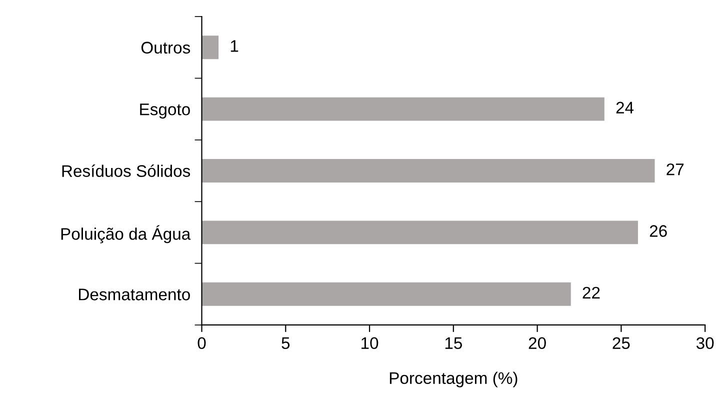 The image size is (718, 414). What do you see at coordinates (165, 111) in the screenshot?
I see `y-tick-label: Esgoto` at bounding box center [165, 111].